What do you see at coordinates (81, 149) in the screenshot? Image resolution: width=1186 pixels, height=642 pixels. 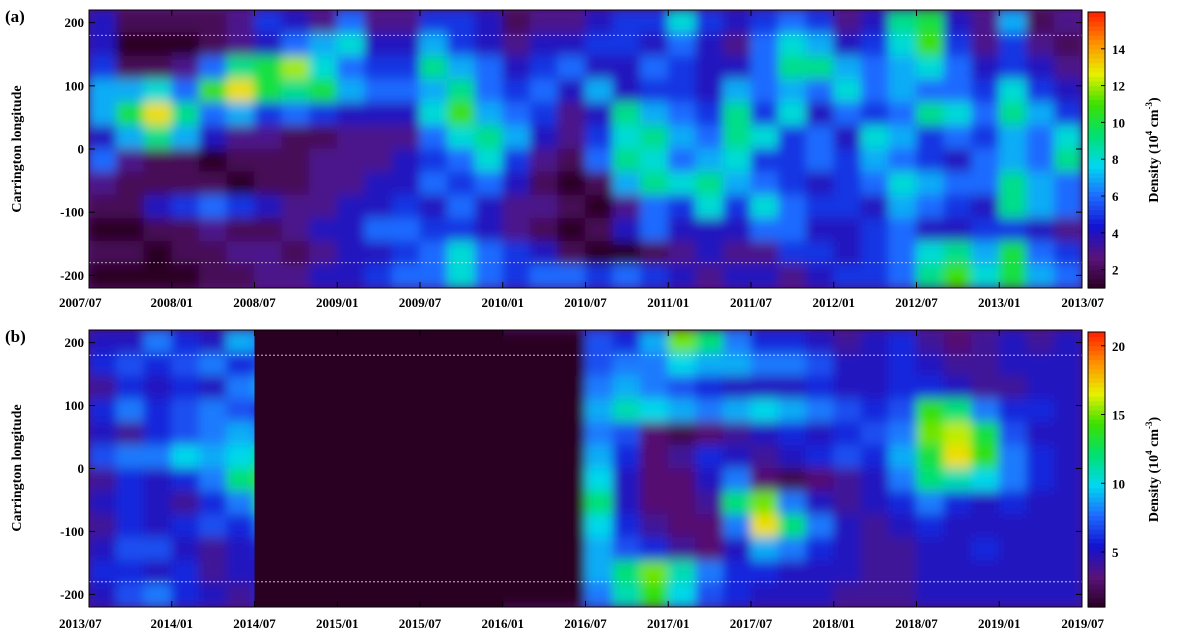 I see `y-tick-label: 0` at bounding box center [81, 149].